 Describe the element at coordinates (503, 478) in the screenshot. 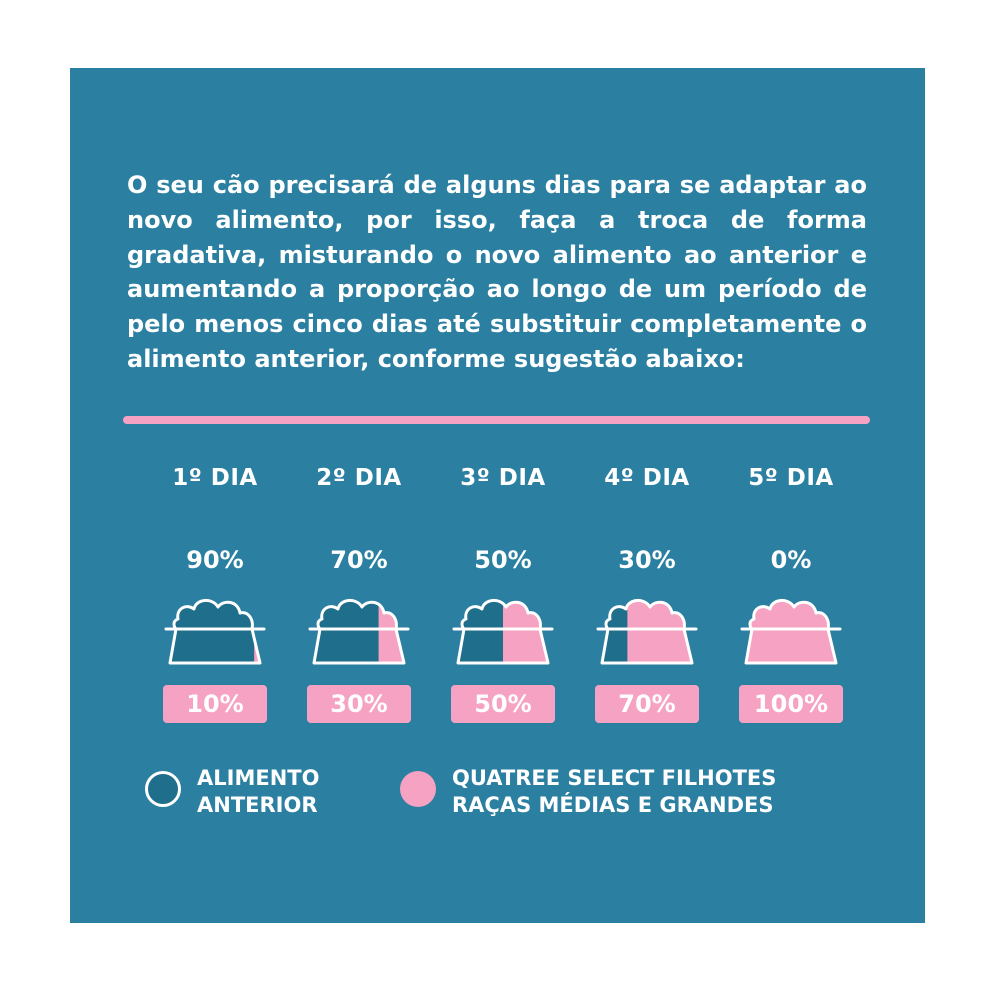

I see `day-label: 3º DIA` at that location.